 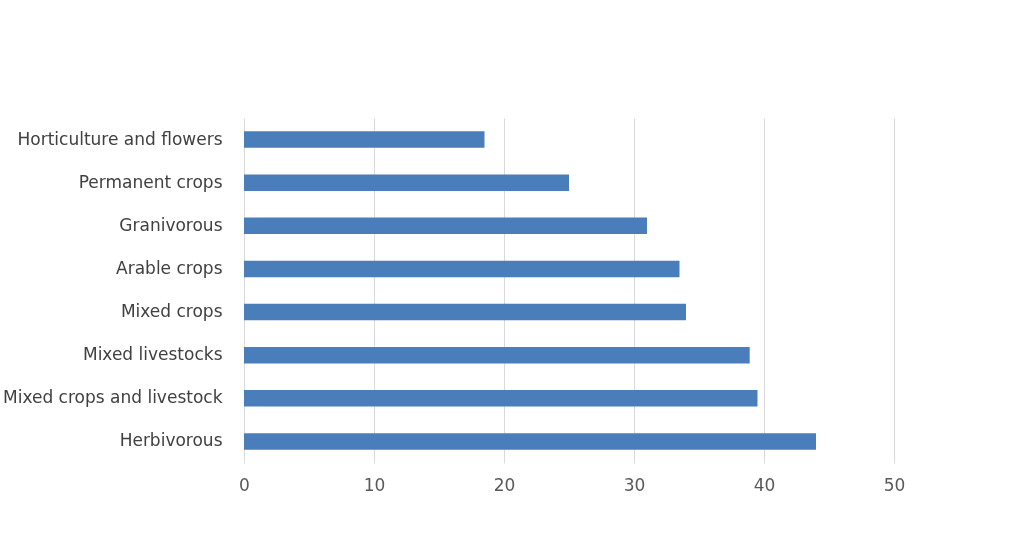 What do you see at coordinates (113, 397) in the screenshot?
I see `y-tick-label: Mixed crops and livestock` at bounding box center [113, 397].